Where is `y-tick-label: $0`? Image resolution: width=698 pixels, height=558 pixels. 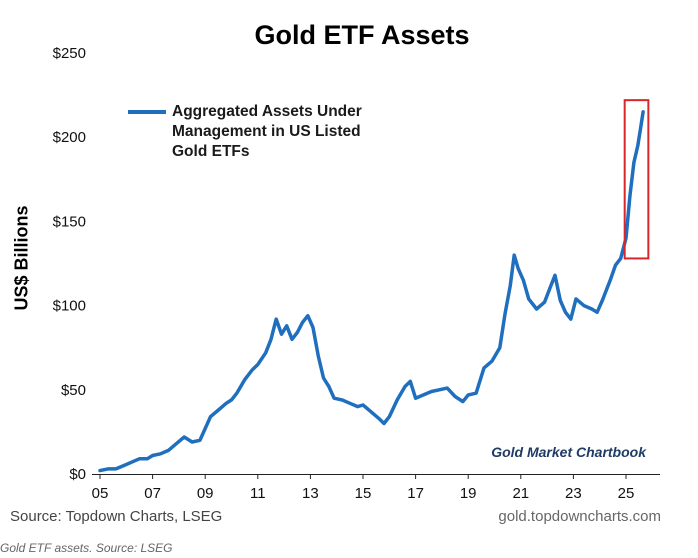
y-tick-label: $0 is located at coordinates (77, 474).